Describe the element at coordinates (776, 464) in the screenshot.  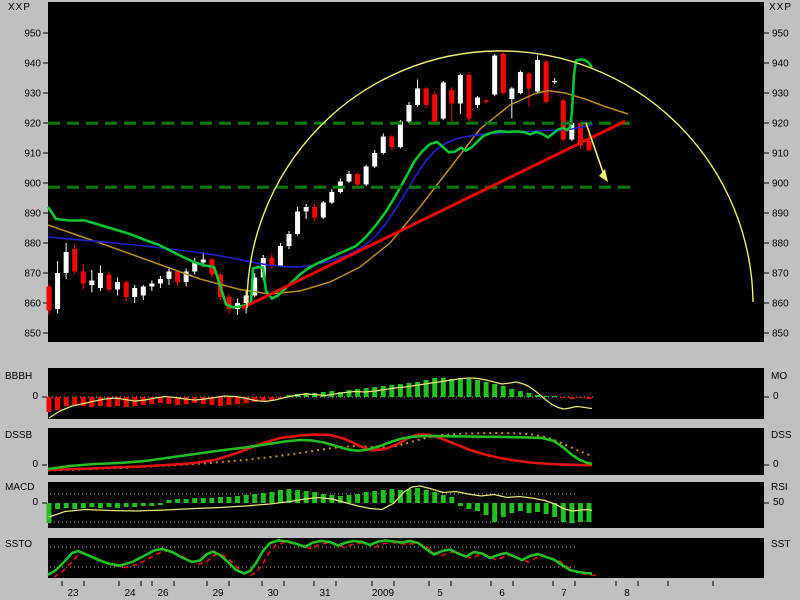
I see `panel-zero-dss: 0` at that location.